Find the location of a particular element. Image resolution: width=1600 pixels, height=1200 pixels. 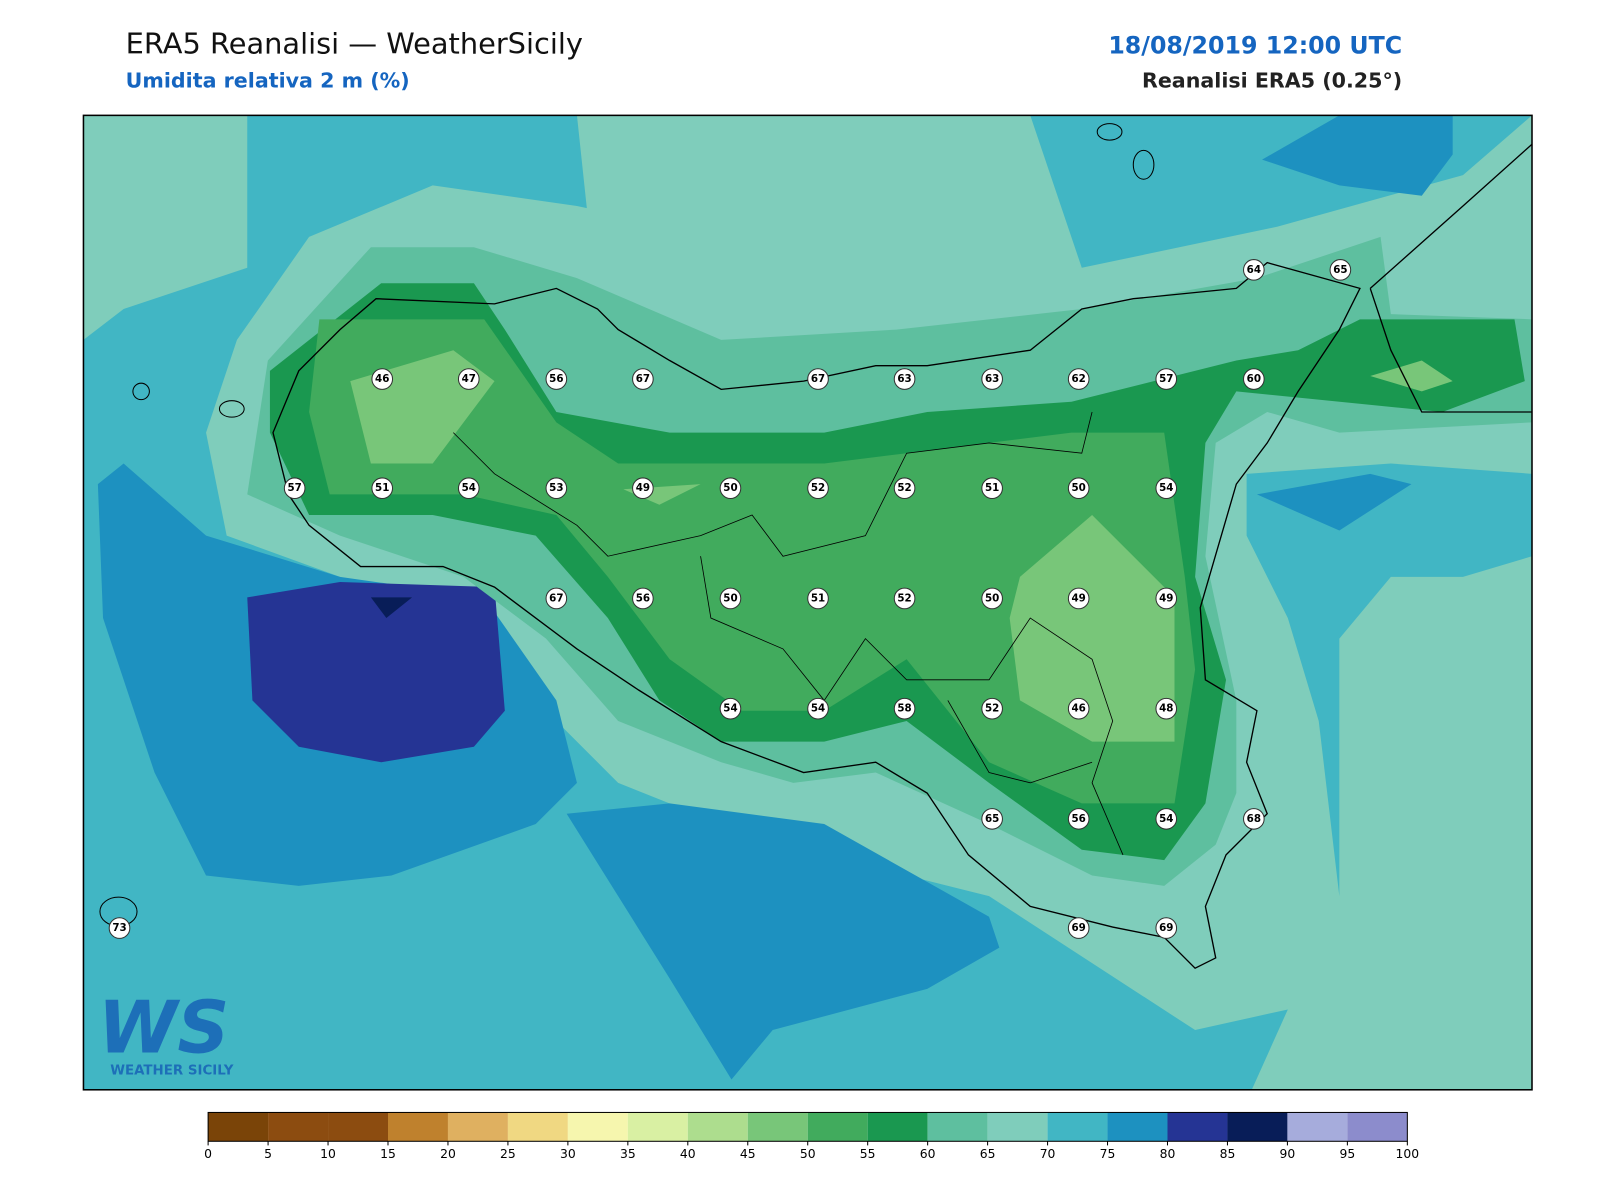

station-value: 67 is located at coordinates (643, 379).